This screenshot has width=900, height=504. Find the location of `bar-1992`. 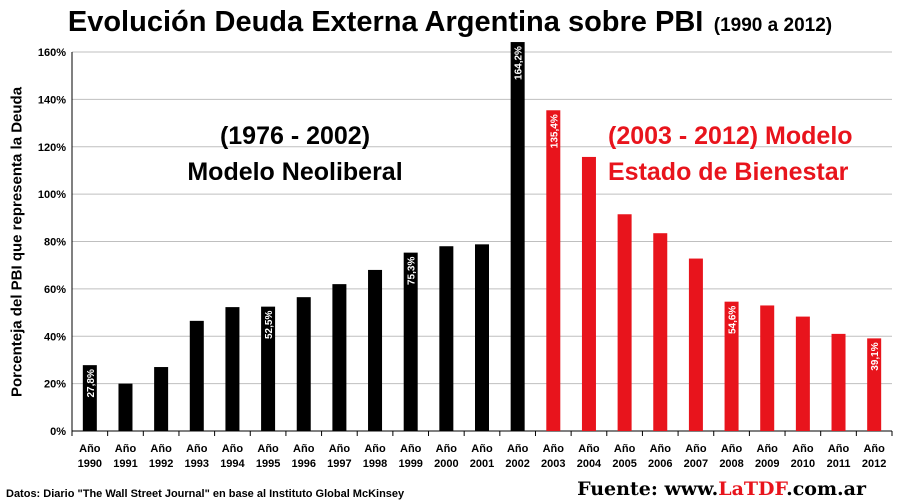

bar-1992 is located at coordinates (161, 399).